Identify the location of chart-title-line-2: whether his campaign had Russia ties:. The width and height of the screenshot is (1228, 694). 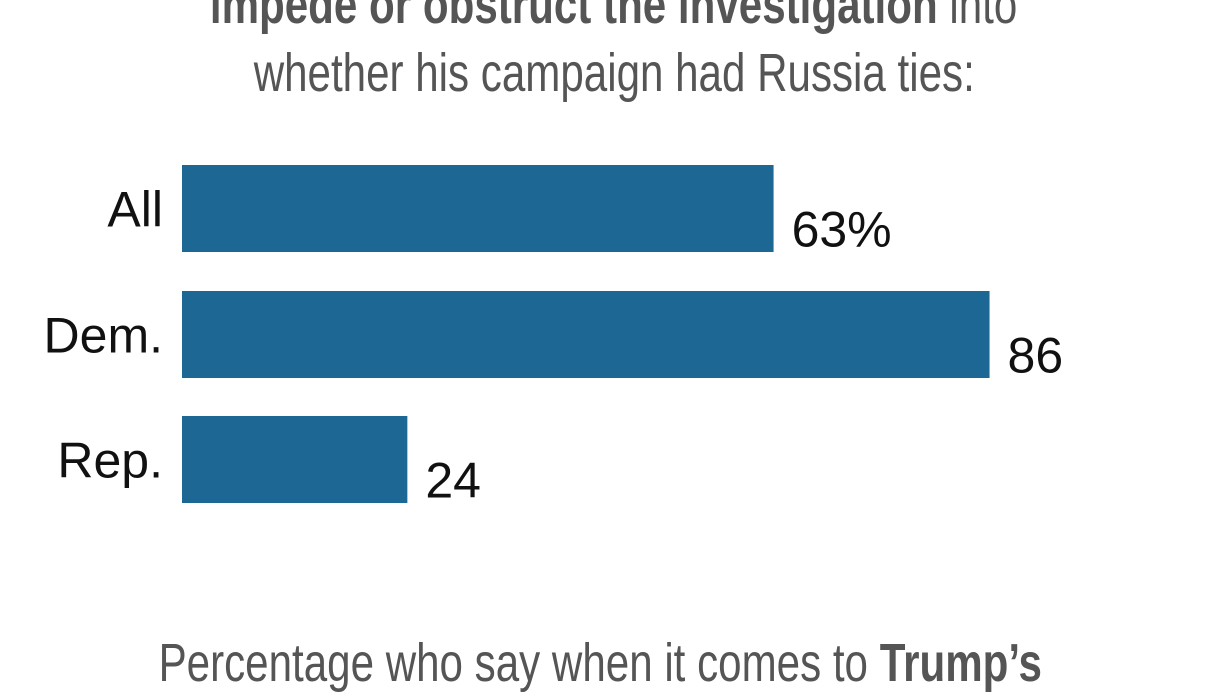
(614, 73).